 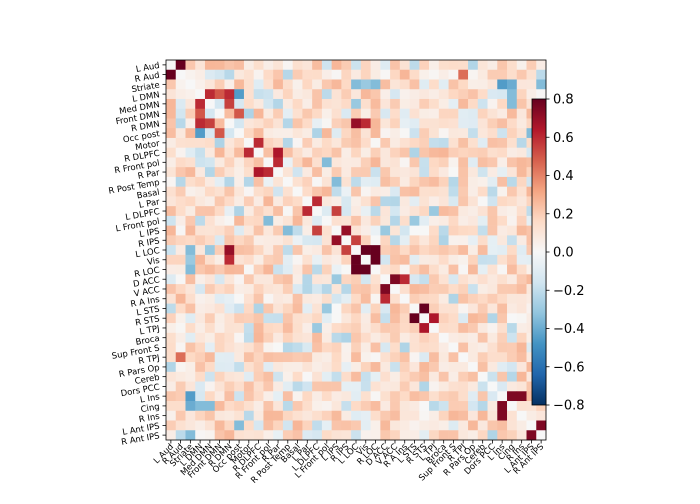 What do you see at coordinates (148, 146) in the screenshot?
I see `y-tick-label: Motor` at bounding box center [148, 146].